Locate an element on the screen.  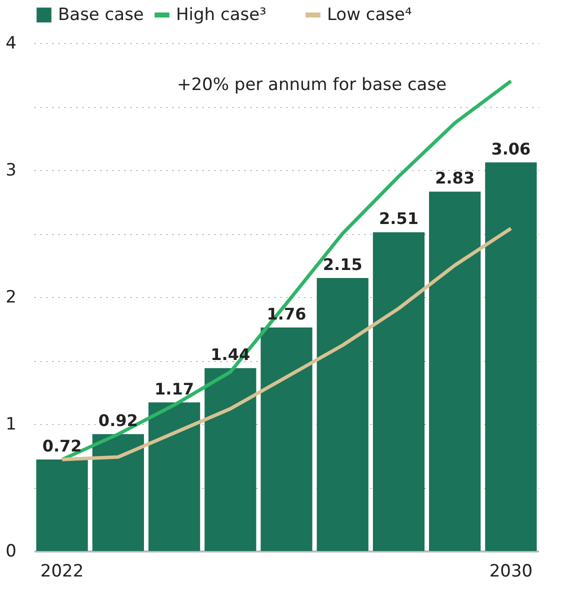
data-label: 3.06 is located at coordinates (511, 148).